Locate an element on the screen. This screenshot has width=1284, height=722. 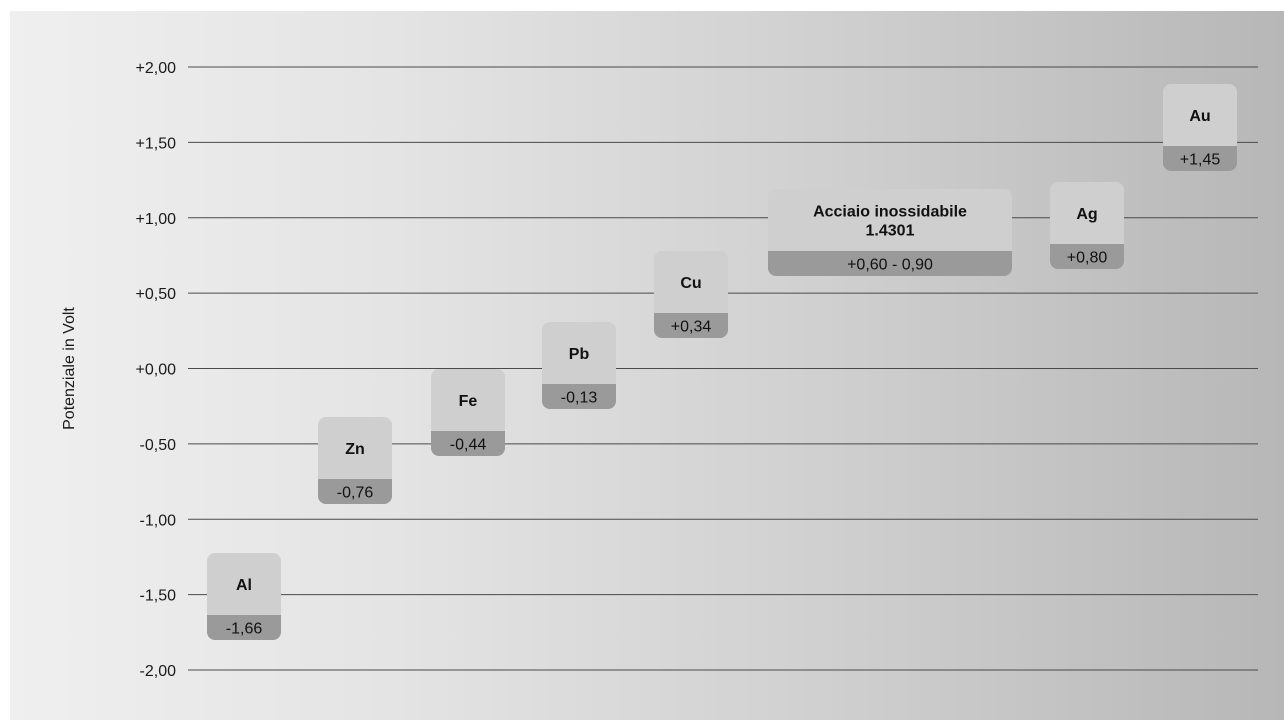
data-box: Cu +0,34 is located at coordinates (691, 294).